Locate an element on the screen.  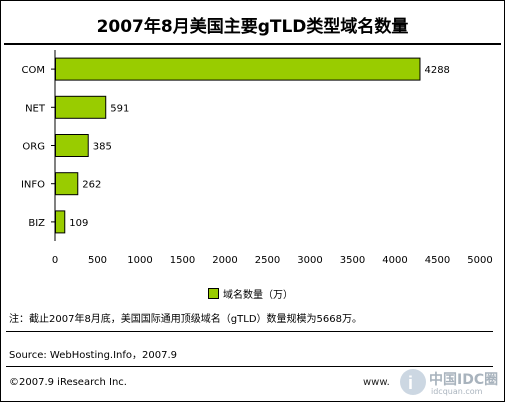
x-tick-label: 3500 is located at coordinates (352, 260).